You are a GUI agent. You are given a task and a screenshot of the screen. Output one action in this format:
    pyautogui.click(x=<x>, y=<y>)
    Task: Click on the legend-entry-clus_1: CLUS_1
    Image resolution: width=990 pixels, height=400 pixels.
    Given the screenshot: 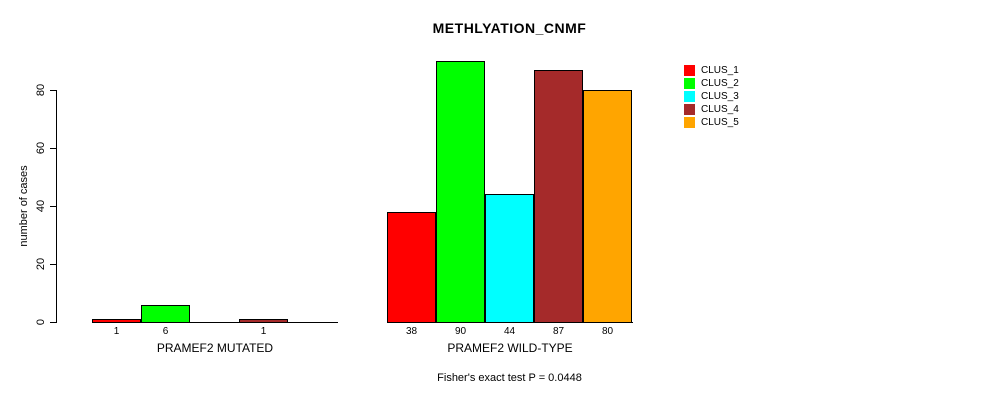 What is the action you would take?
    pyautogui.click(x=711, y=70)
    